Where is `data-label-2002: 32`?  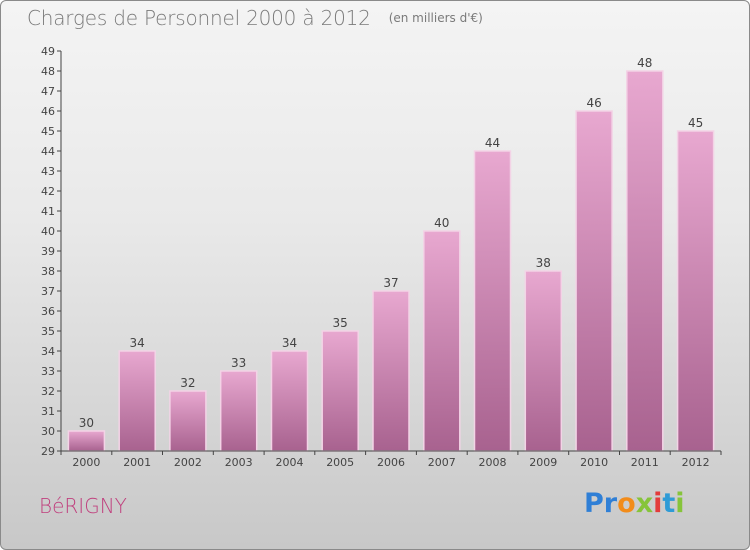 data-label-2002: 32 is located at coordinates (187, 383).